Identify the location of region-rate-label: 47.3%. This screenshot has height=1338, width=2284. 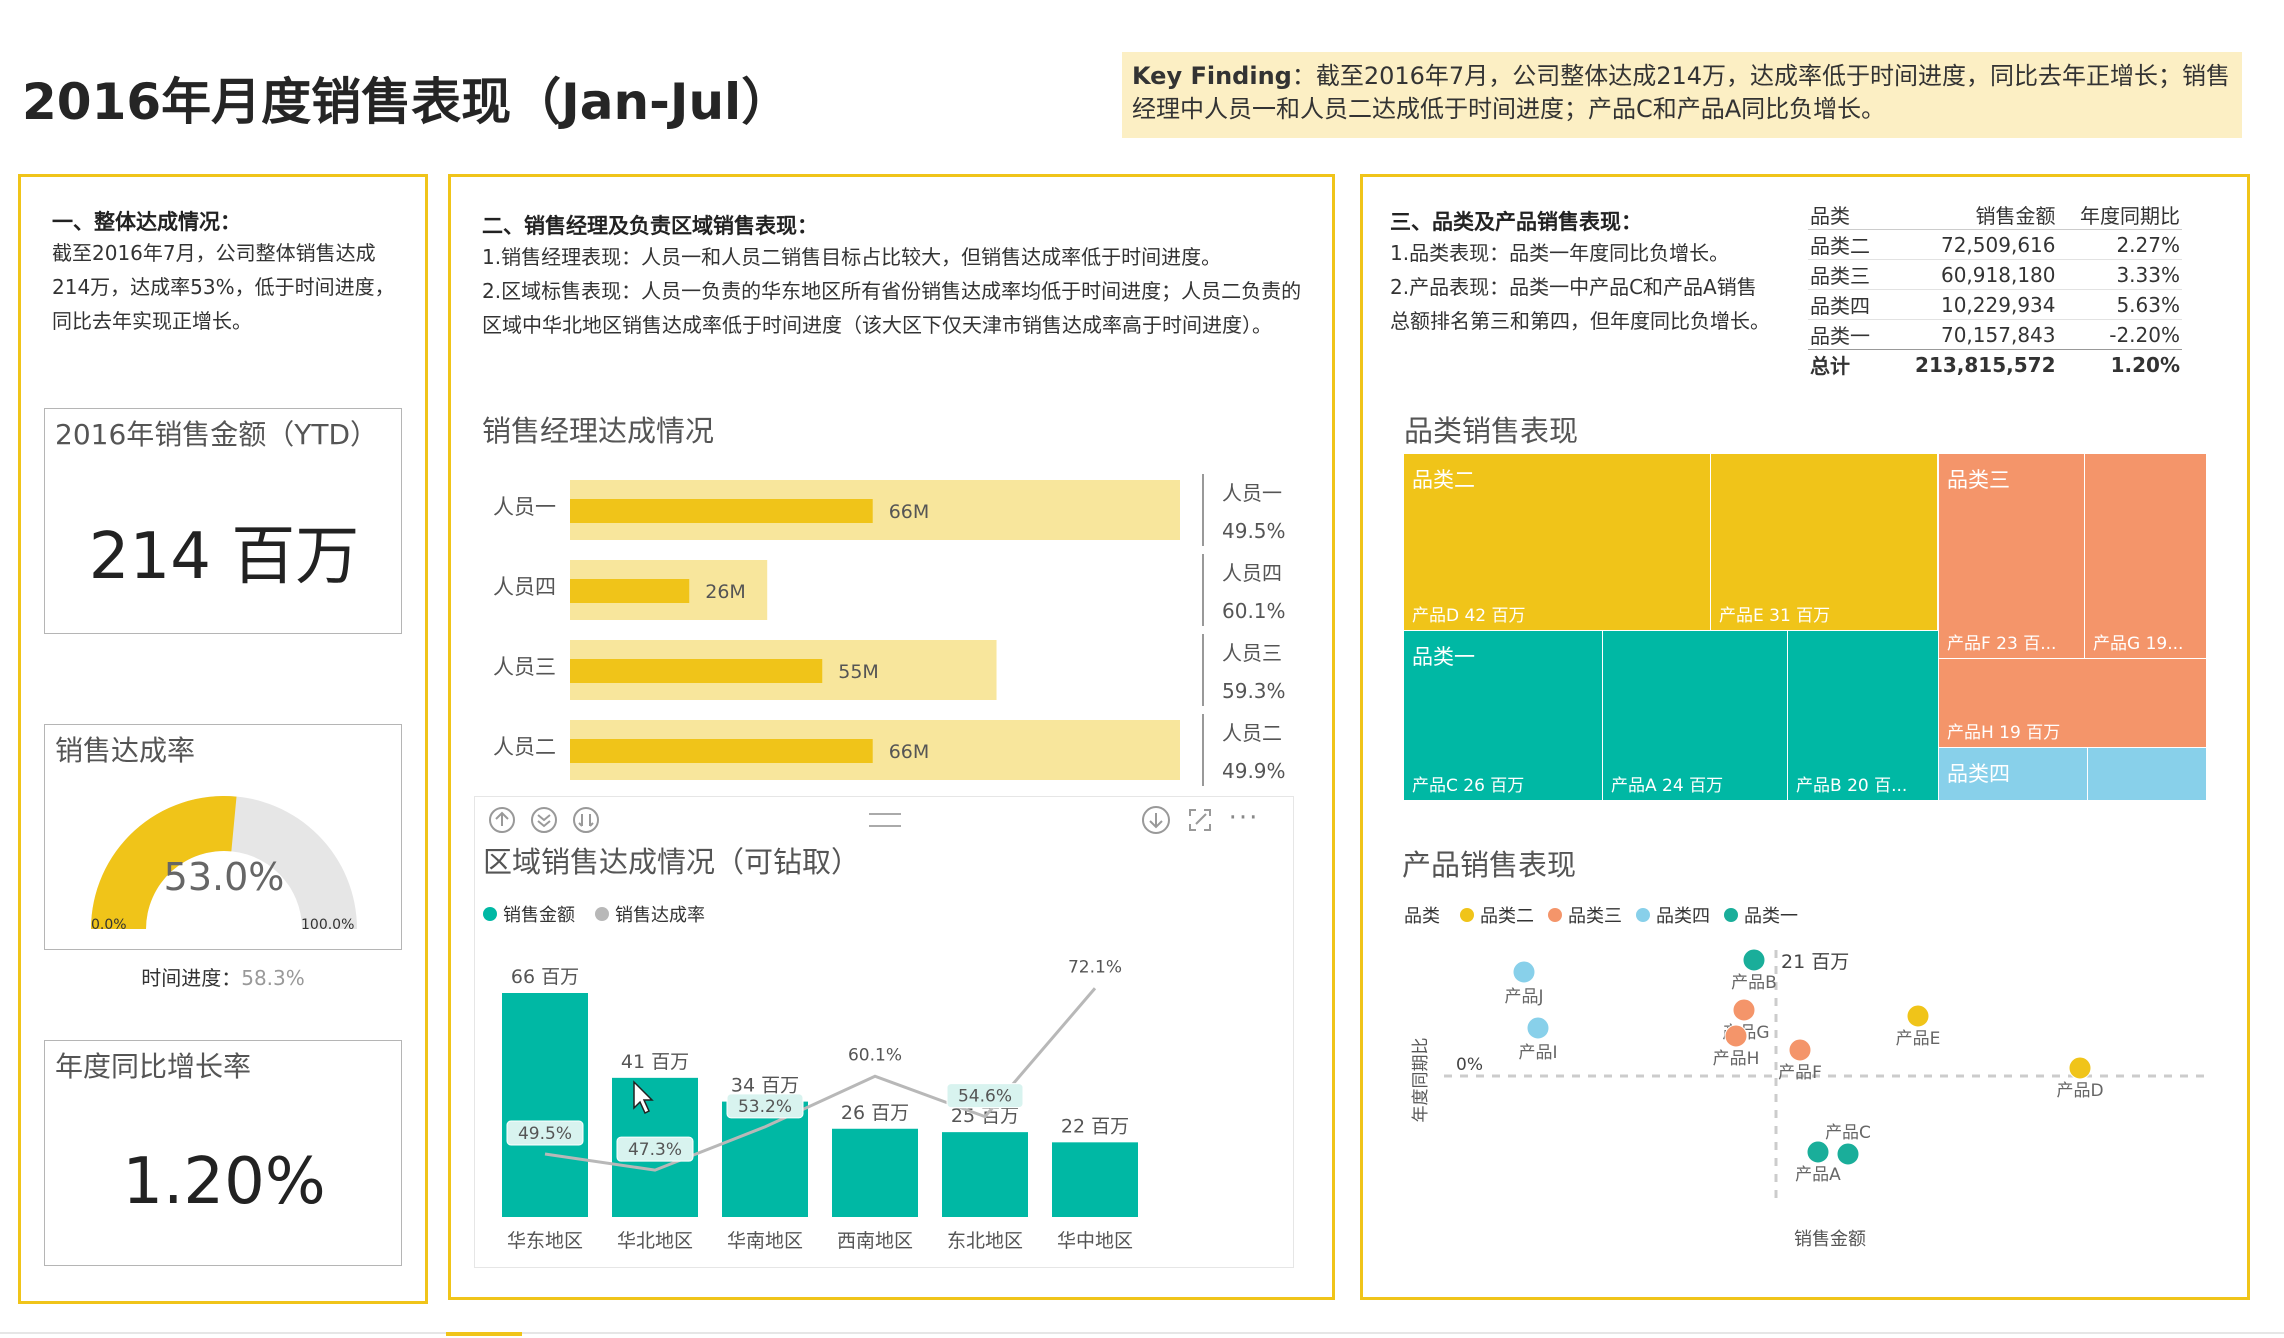
(655, 1150).